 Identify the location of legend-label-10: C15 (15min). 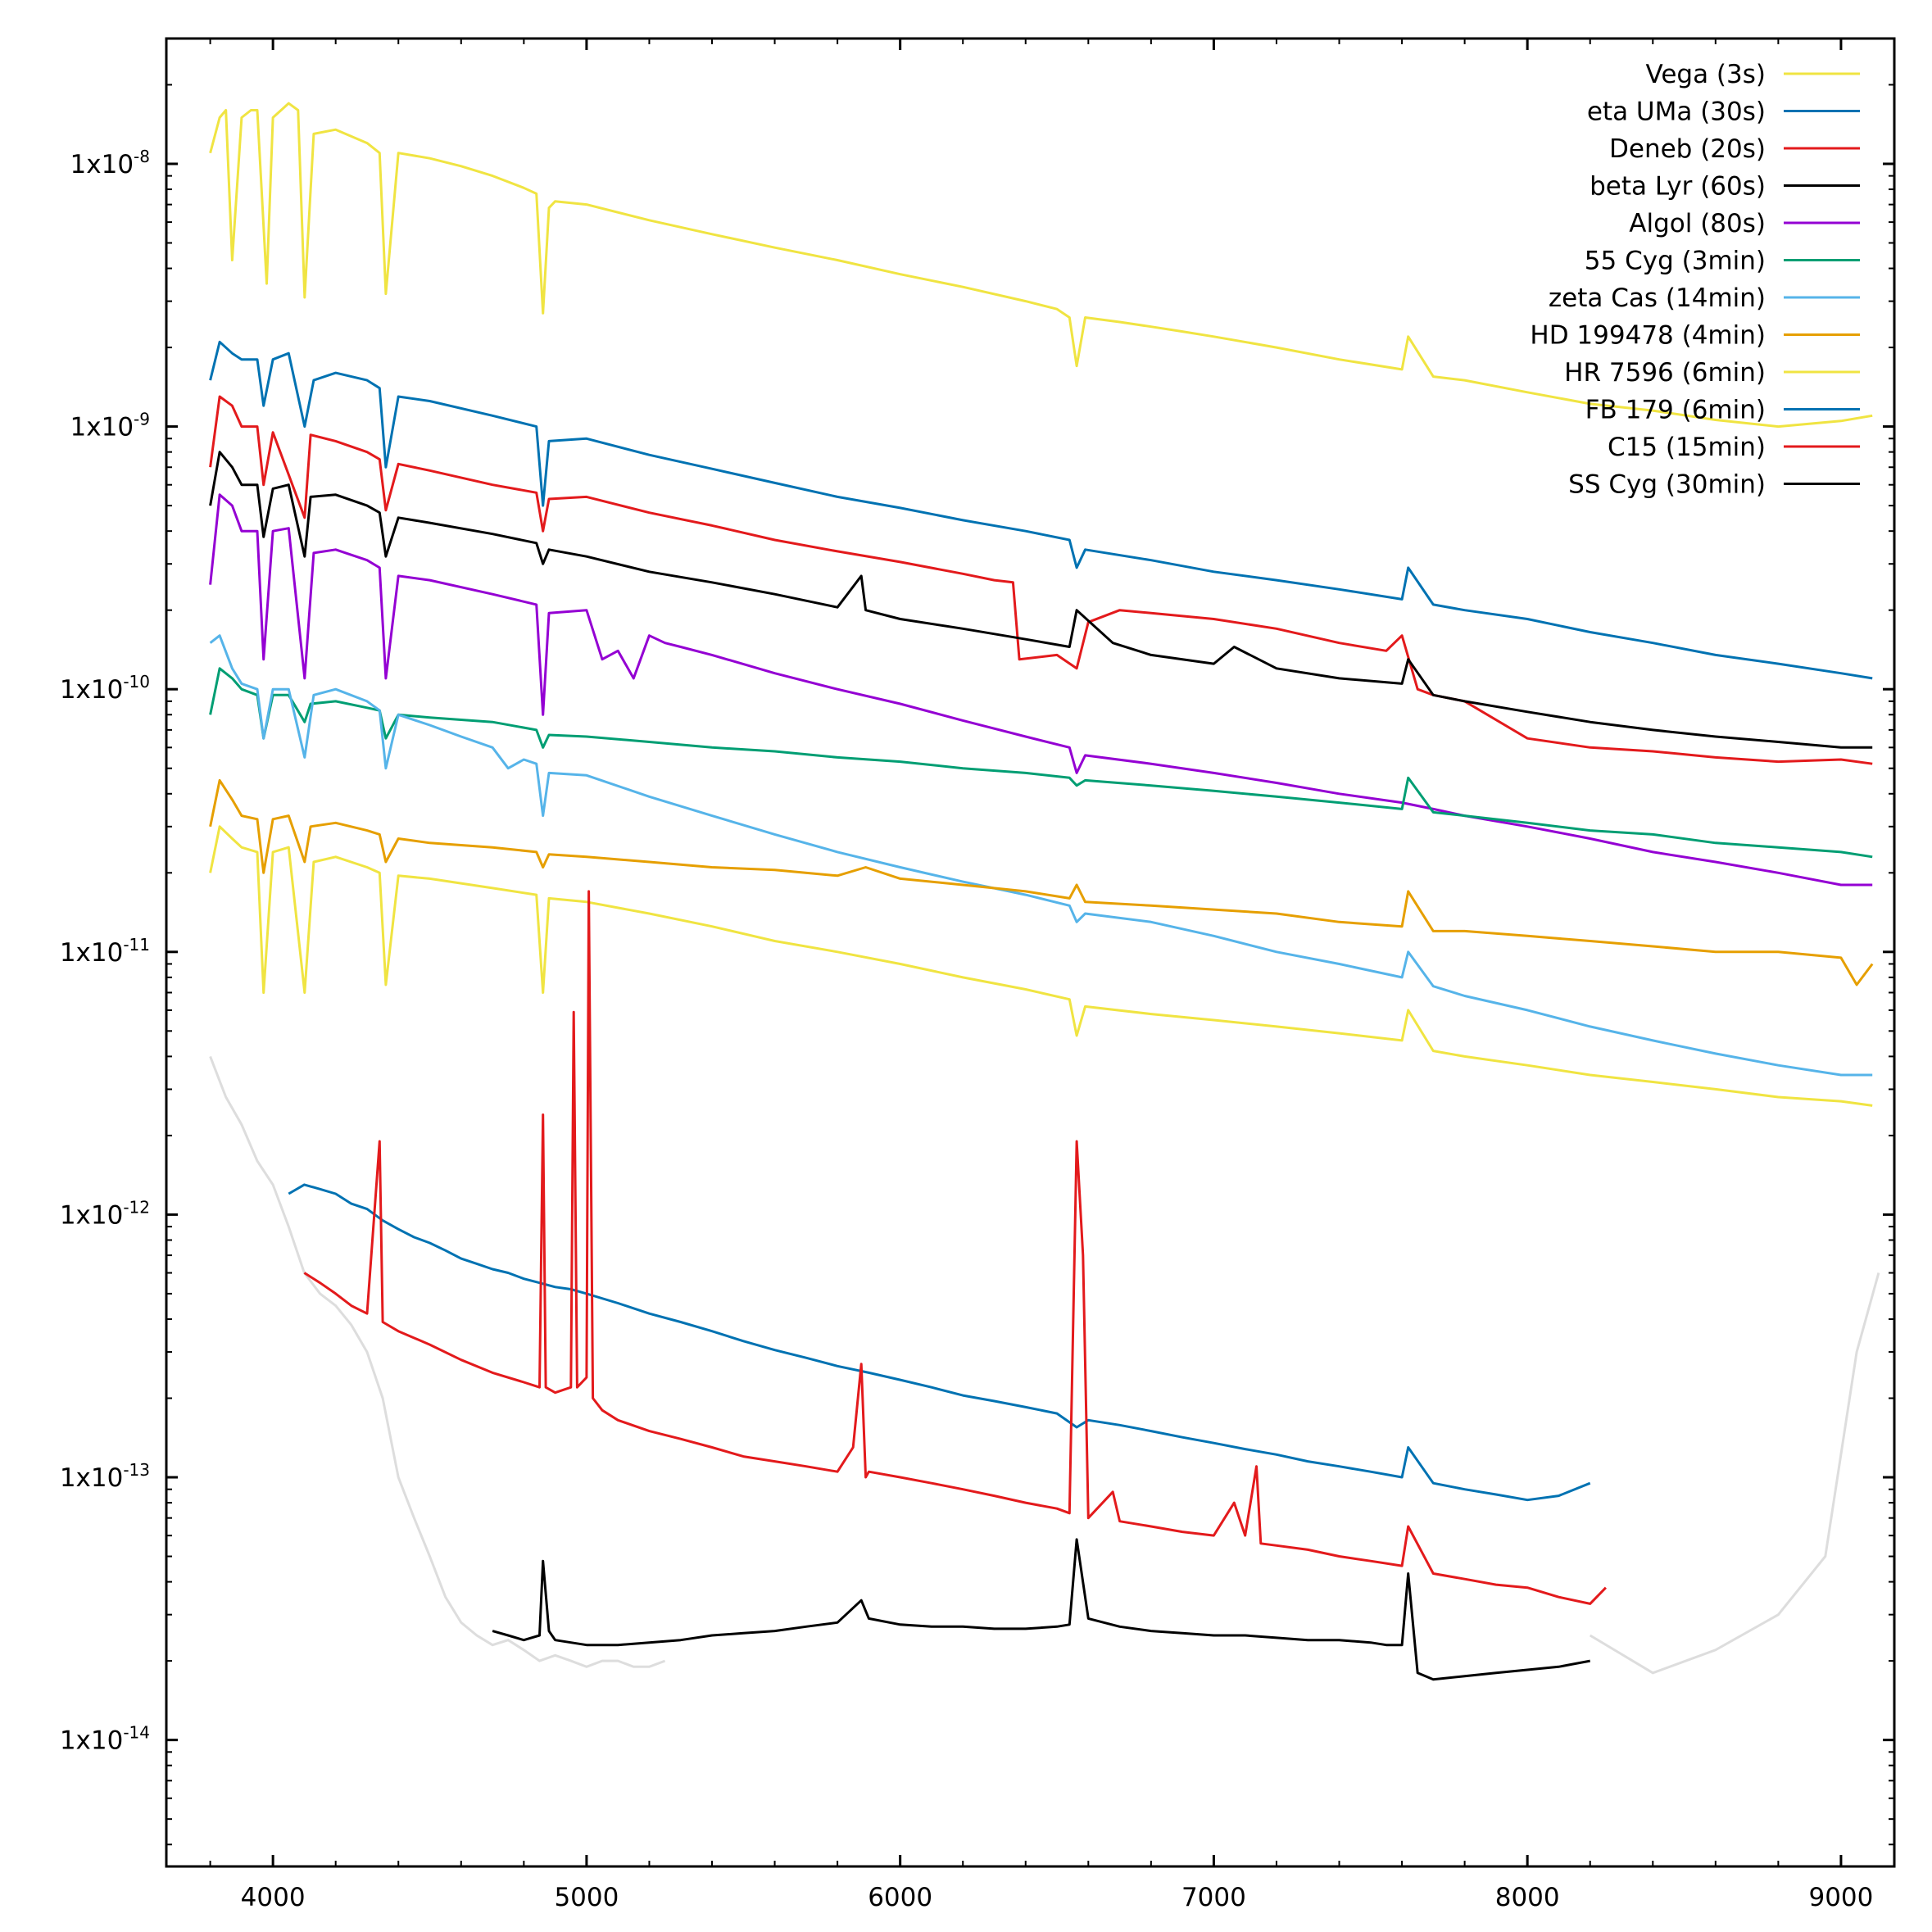
(1687, 448).